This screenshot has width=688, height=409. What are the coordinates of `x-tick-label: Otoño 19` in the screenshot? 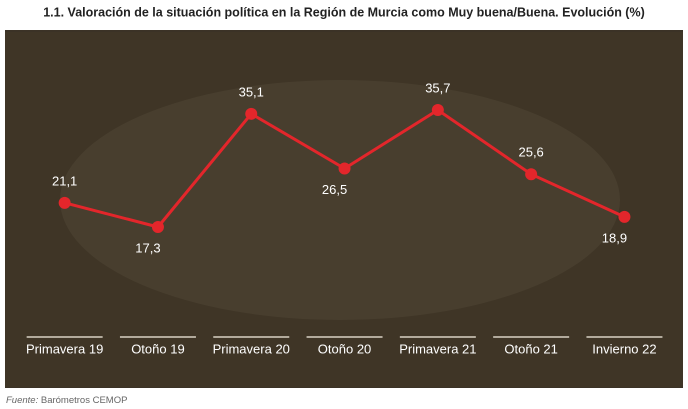 It's located at (158, 348).